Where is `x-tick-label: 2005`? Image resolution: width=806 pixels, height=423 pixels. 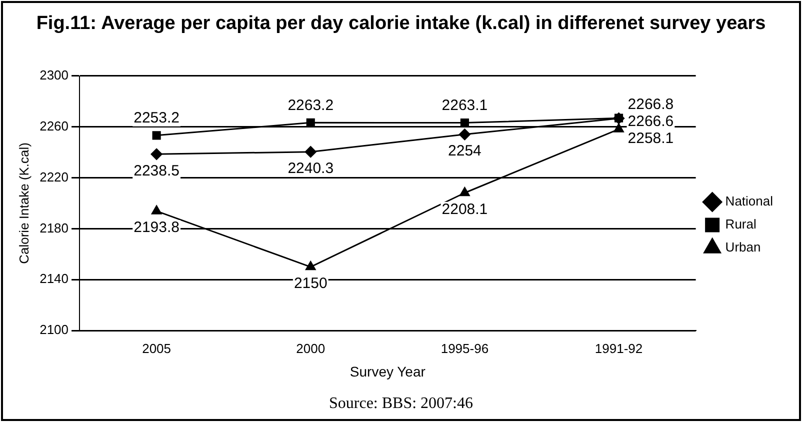 x-tick-label: 2005 is located at coordinates (157, 348).